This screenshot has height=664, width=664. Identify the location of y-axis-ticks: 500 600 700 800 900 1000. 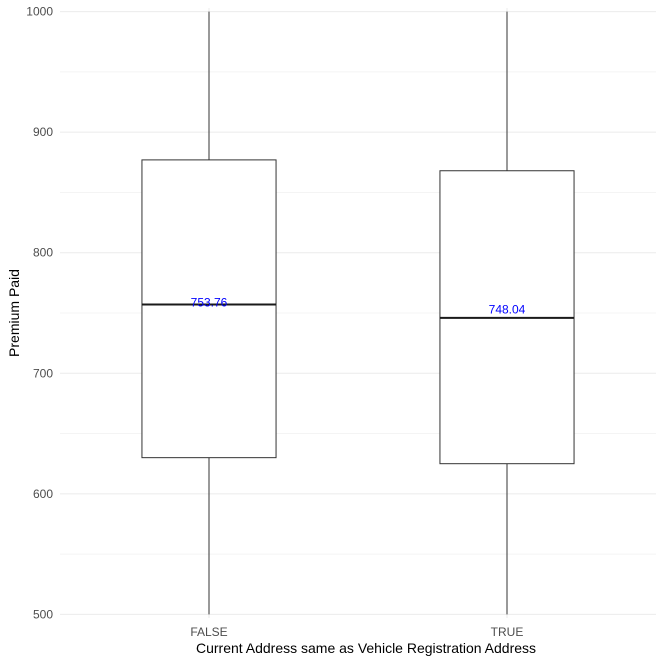
(39, 313).